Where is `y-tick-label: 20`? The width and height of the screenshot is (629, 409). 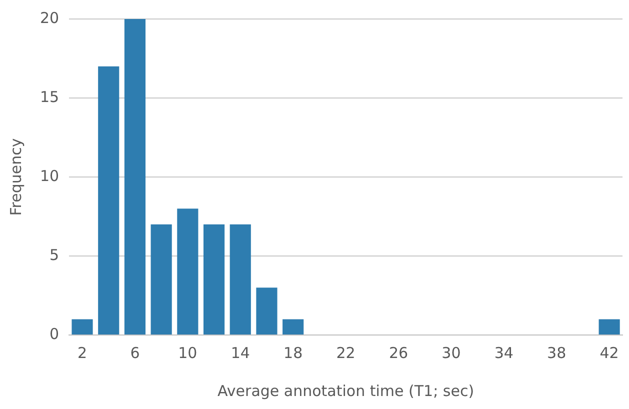
y-tick-label: 20 is located at coordinates (50, 17).